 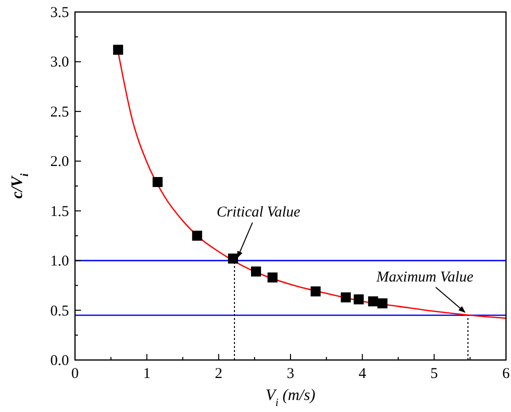 What do you see at coordinates (59, 311) in the screenshot?
I see `y-tick-label: 0.5` at bounding box center [59, 311].